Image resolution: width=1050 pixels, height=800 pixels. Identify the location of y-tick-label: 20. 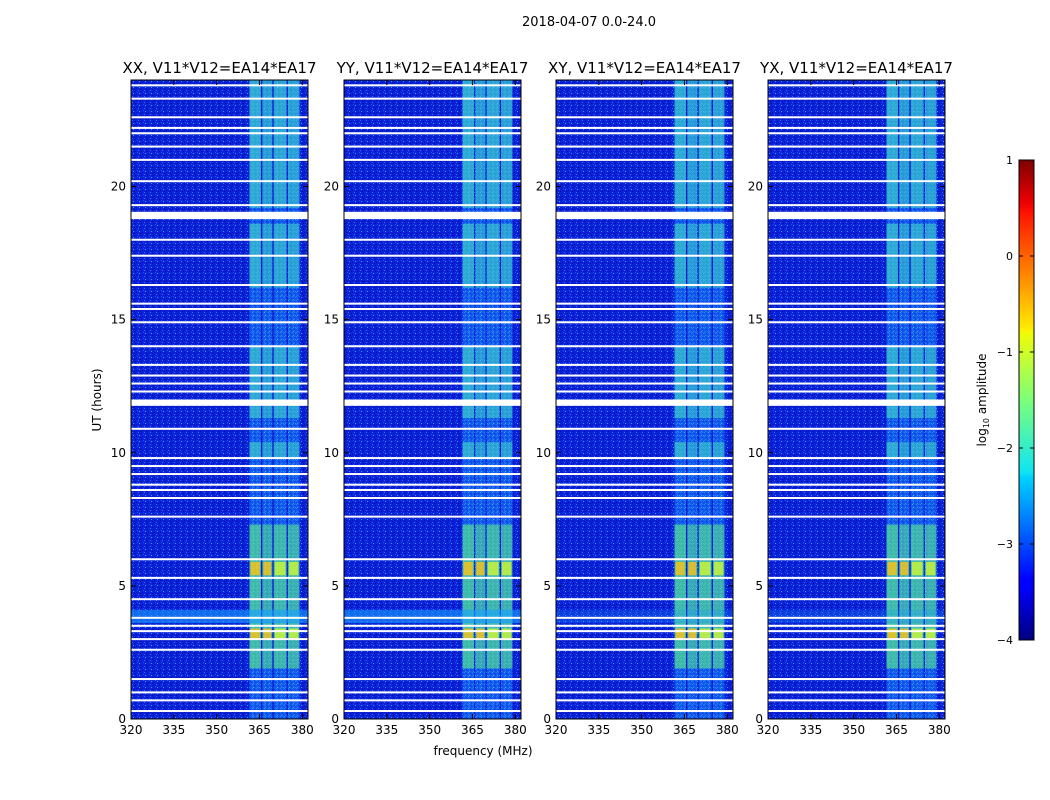
(755, 187).